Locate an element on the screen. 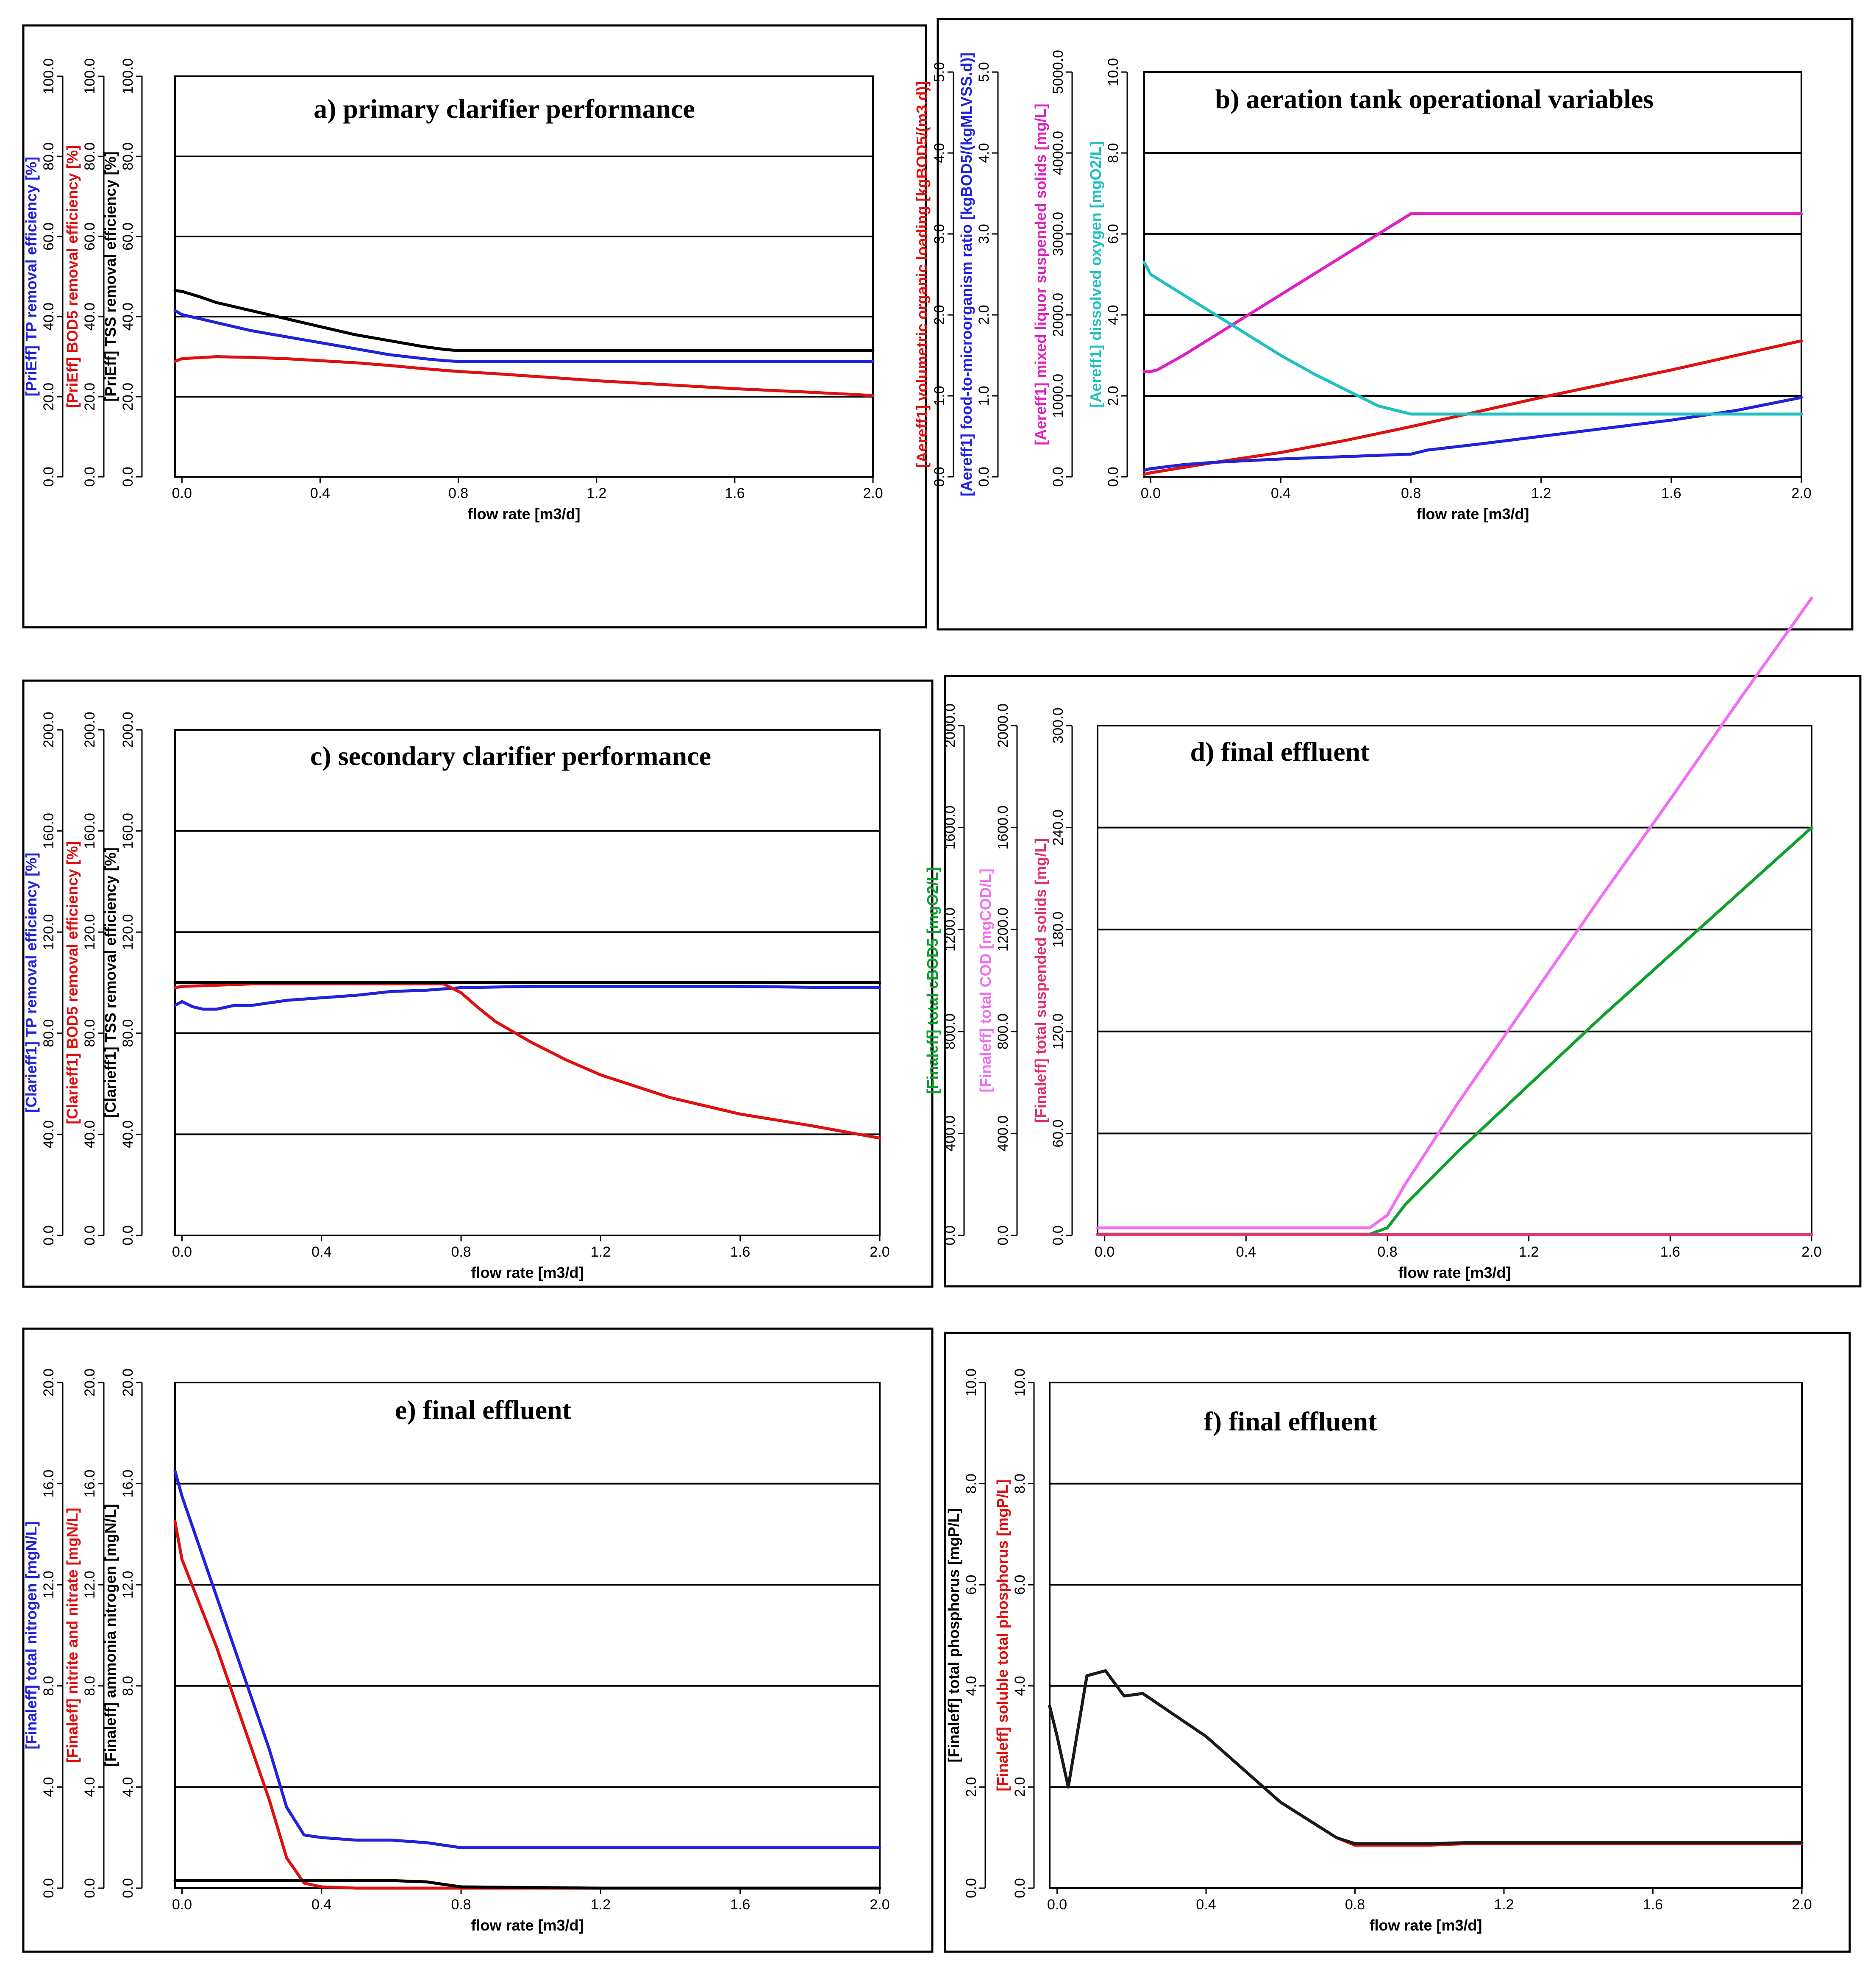 The image size is (1876, 1964). y-tick-label: 240.0 is located at coordinates (1058, 828).